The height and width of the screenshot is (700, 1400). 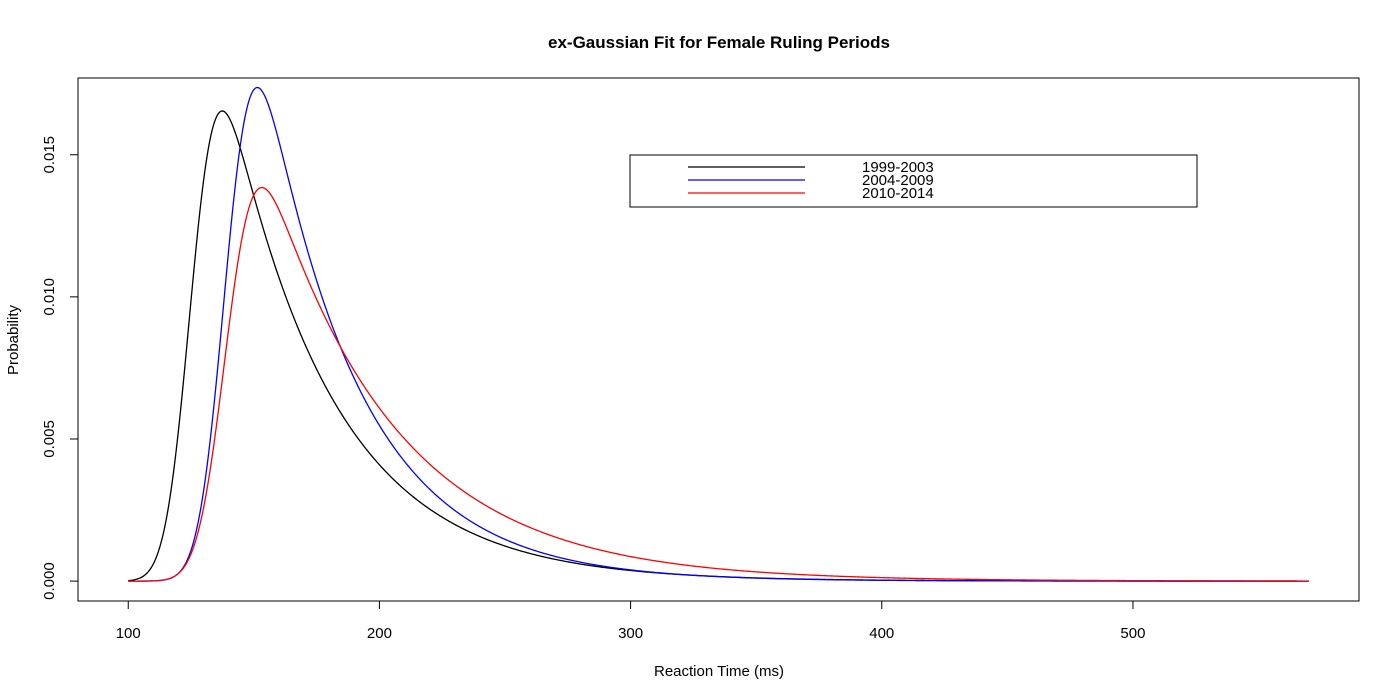 What do you see at coordinates (1132, 633) in the screenshot?
I see `x-tick-label: 500` at bounding box center [1132, 633].